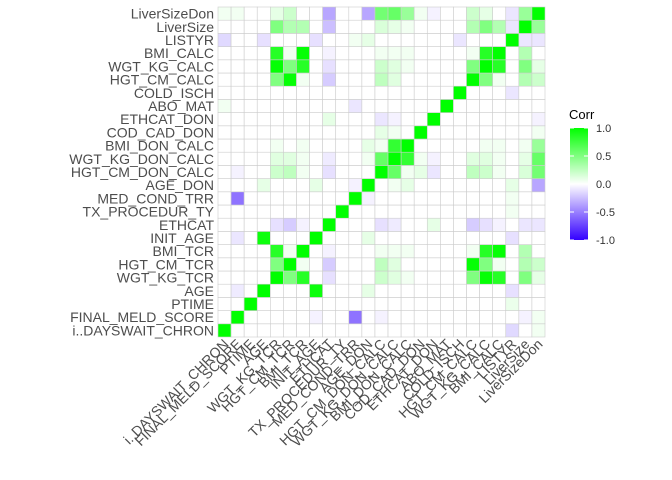  What do you see at coordinates (149, 212) in the screenshot?
I see `y-tick-label: TX_PROCEDUR_TY` at bounding box center [149, 212].